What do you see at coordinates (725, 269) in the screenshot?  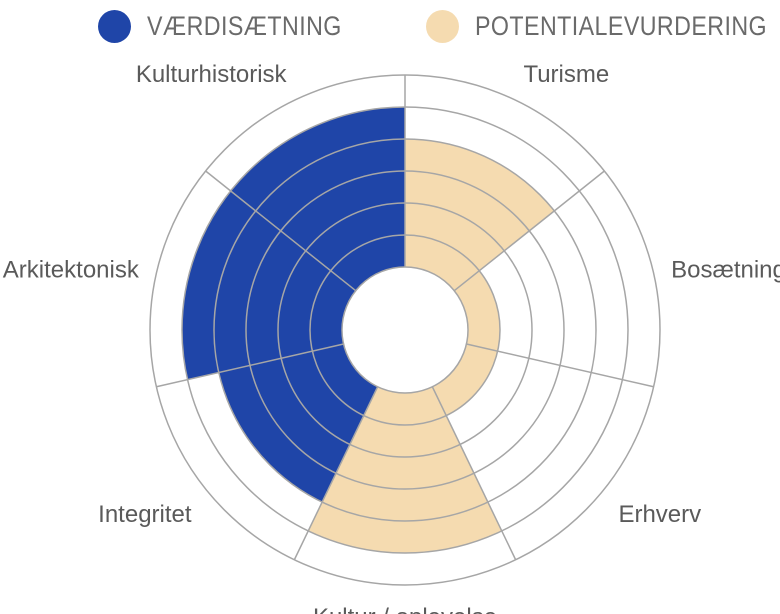 I see `category-label-bosætning: Bosætning` at bounding box center [725, 269].